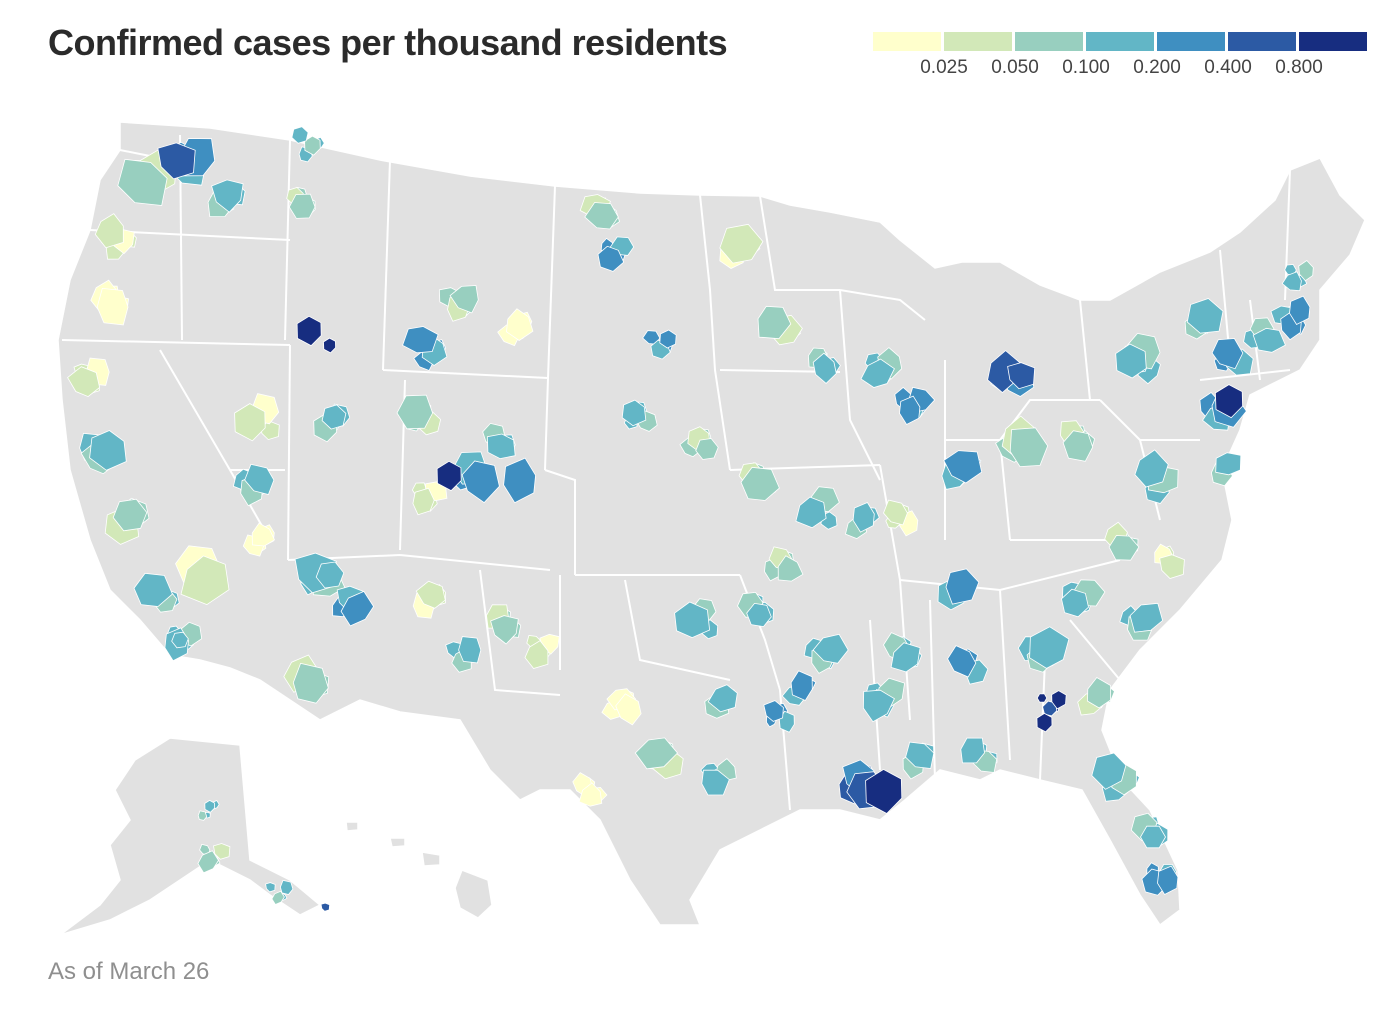 This screenshot has width=1394, height=1010. What do you see at coordinates (397, 842) in the screenshot?
I see `hawaii-oahu` at bounding box center [397, 842].